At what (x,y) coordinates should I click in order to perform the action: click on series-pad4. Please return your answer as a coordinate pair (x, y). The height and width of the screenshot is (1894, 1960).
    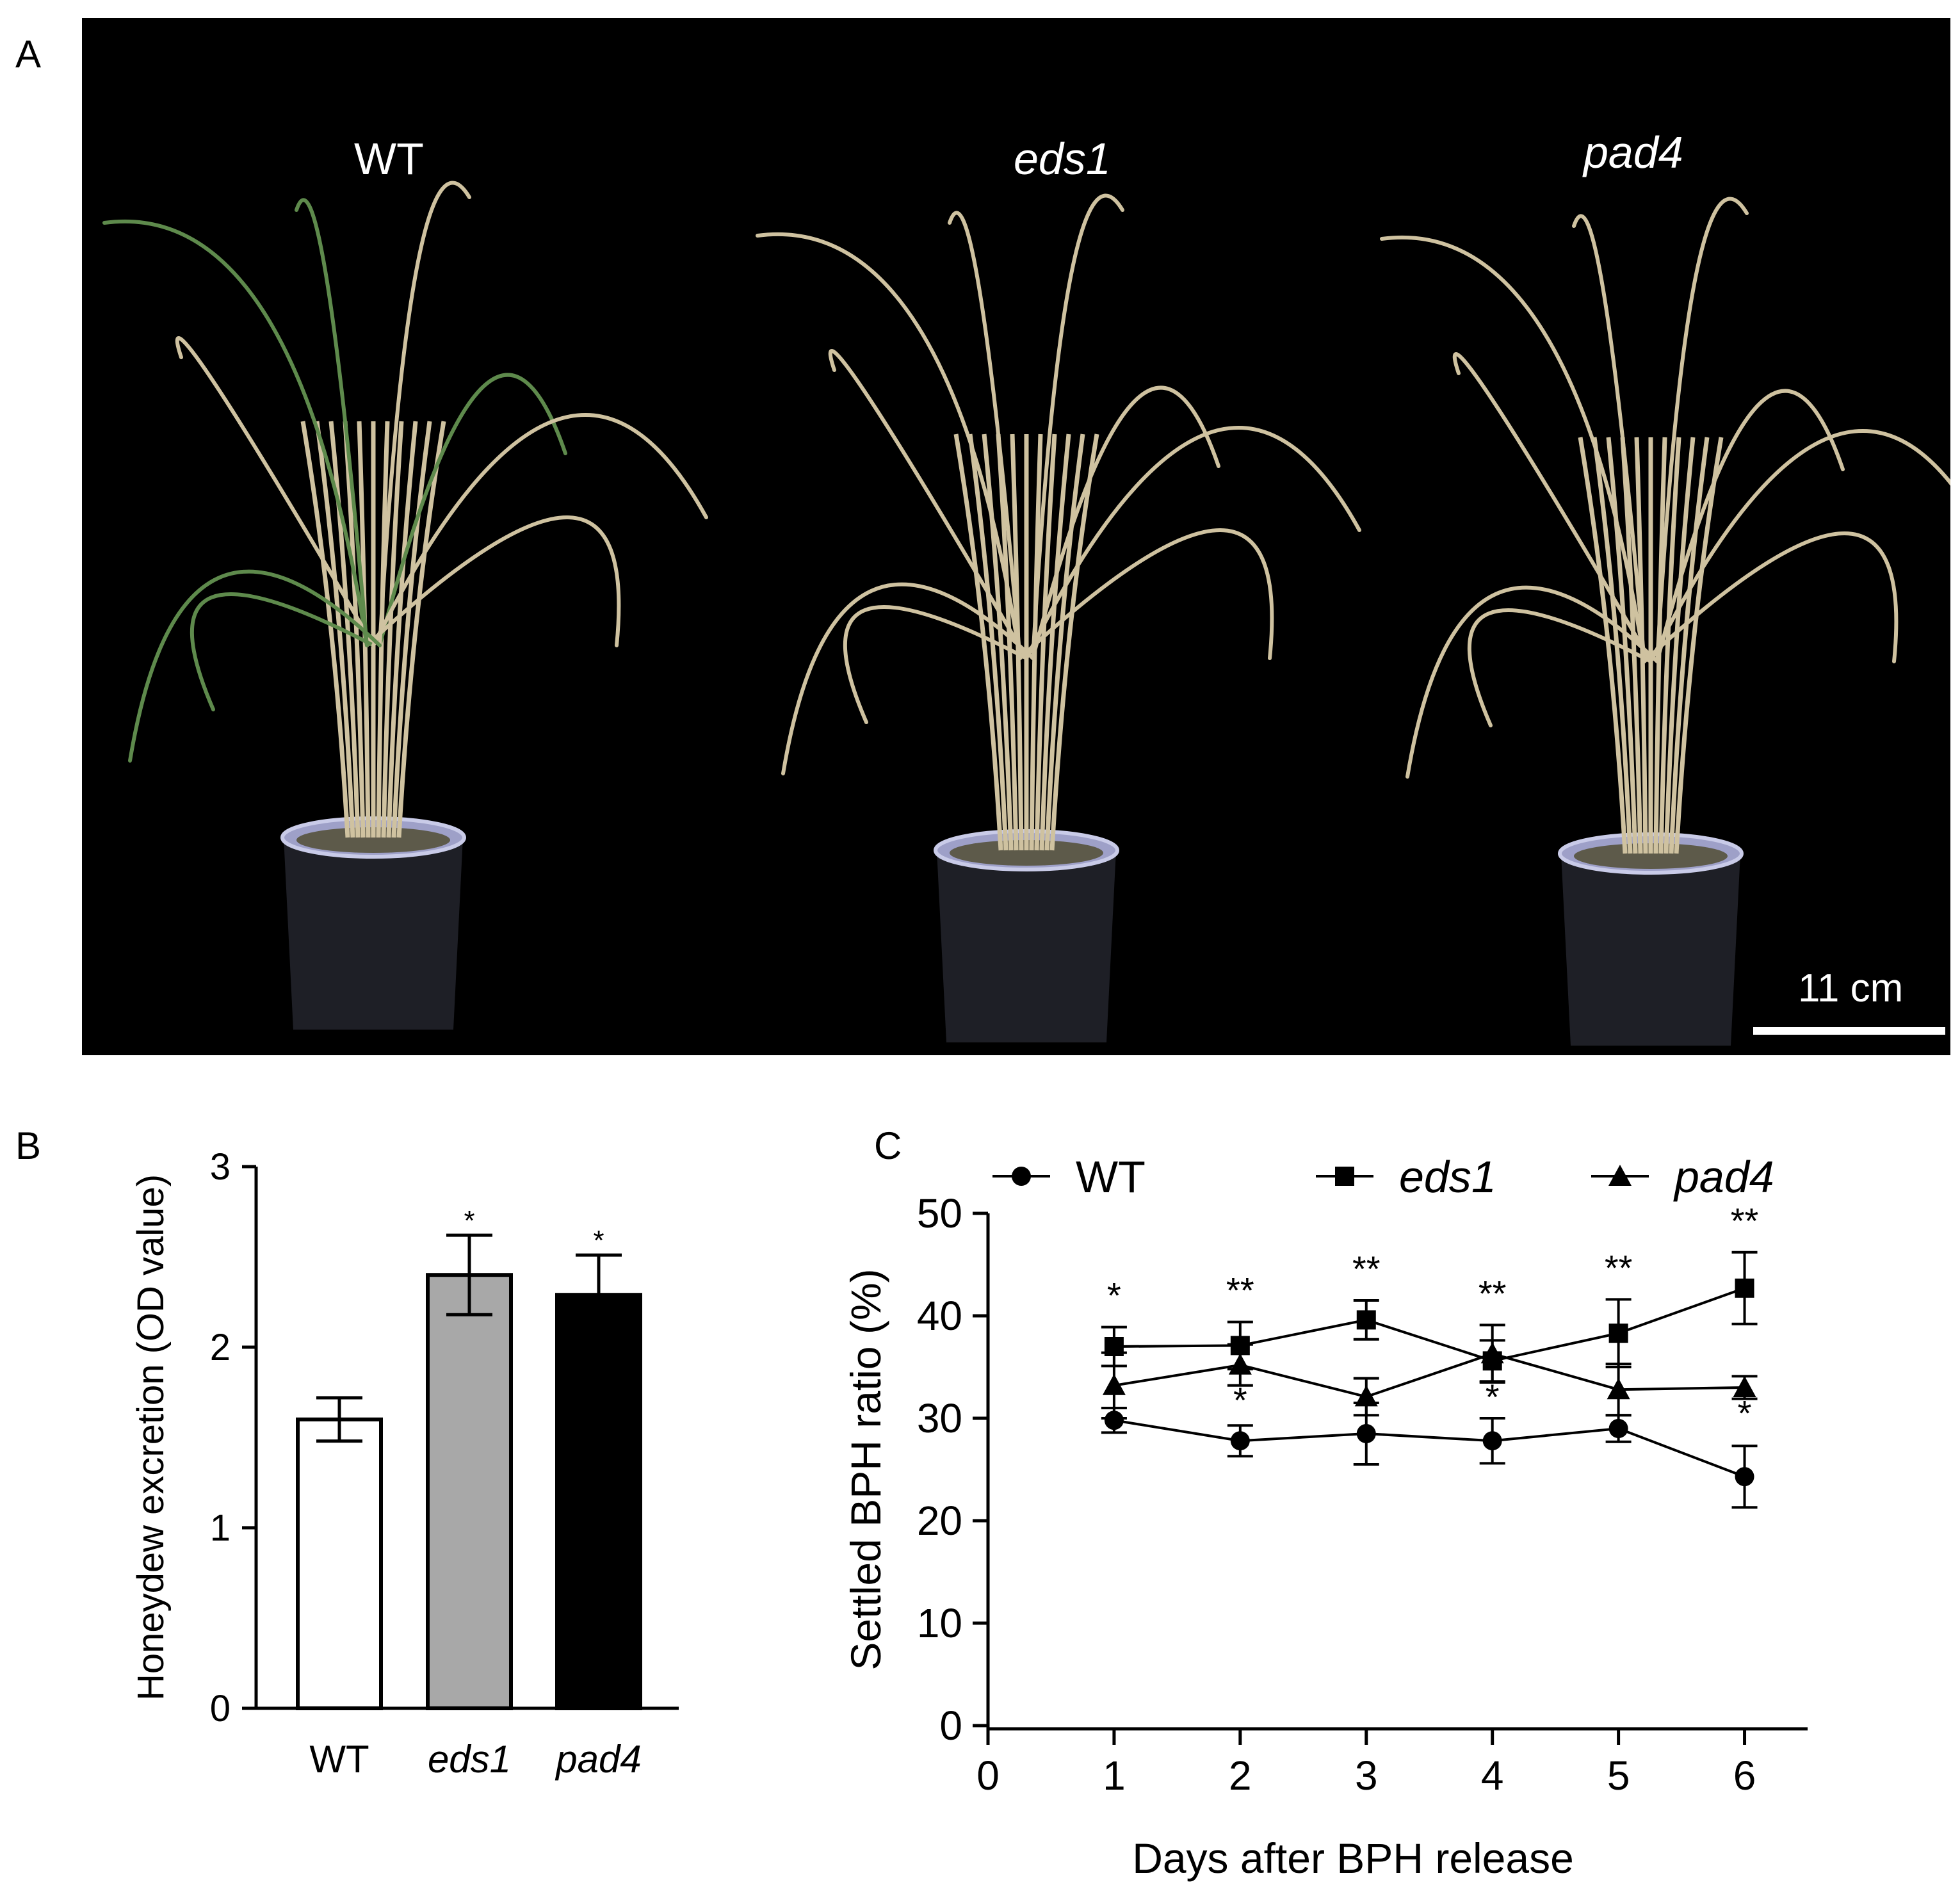
    Looking at the image, I should click on (1429, 1371).